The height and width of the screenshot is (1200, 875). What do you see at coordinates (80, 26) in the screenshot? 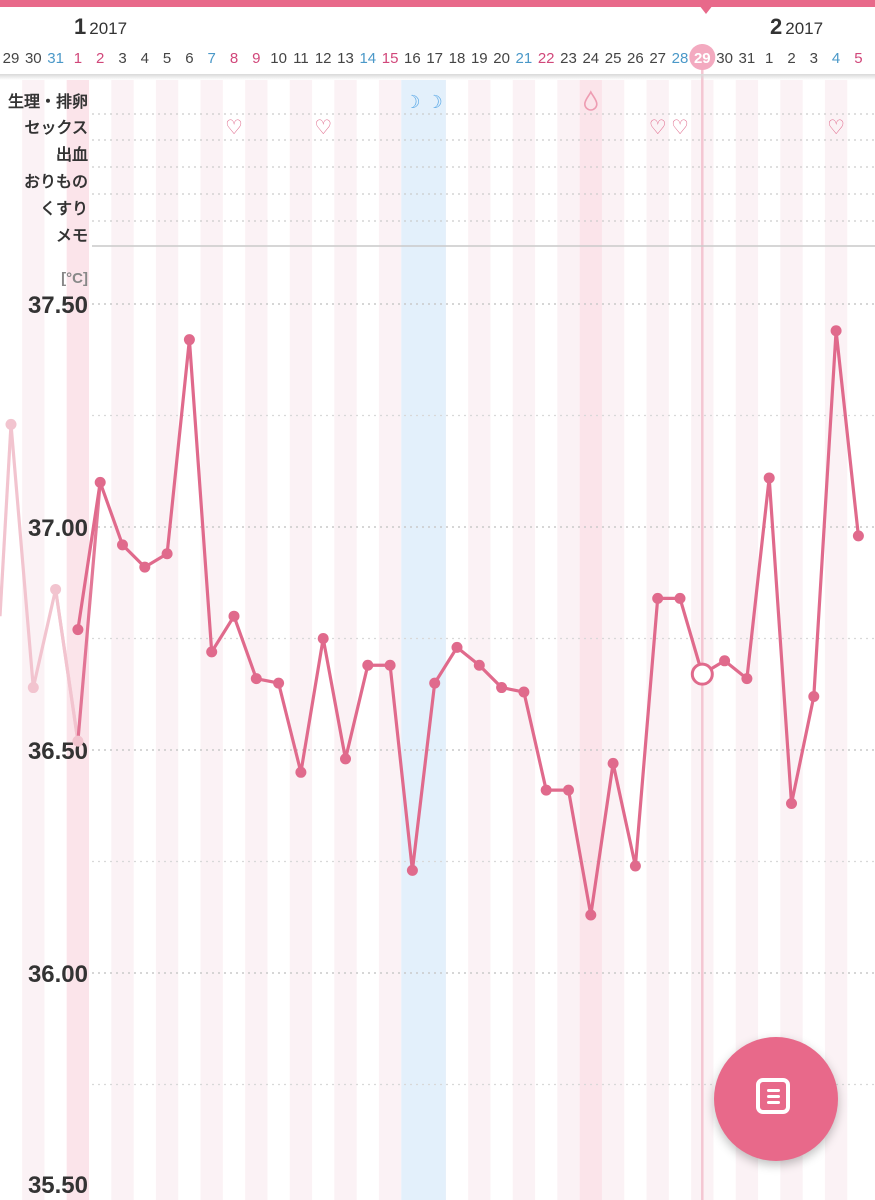
I see `month-number: 1` at bounding box center [80, 26].